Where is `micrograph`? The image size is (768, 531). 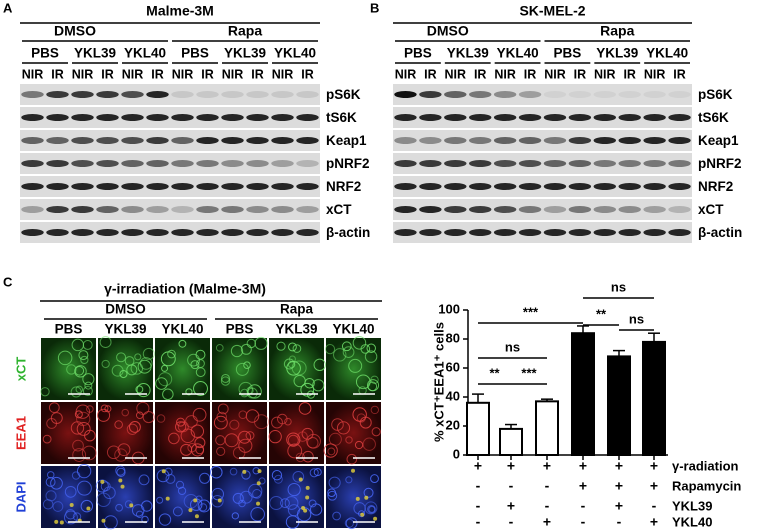
micrograph is located at coordinates (68, 369).